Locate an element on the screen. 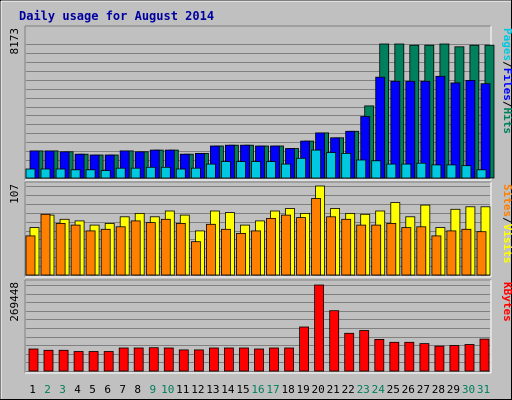 Image resolution: width=512 pixels, height=400 pixels. x-tick-day-14: 14 is located at coordinates (228, 389).